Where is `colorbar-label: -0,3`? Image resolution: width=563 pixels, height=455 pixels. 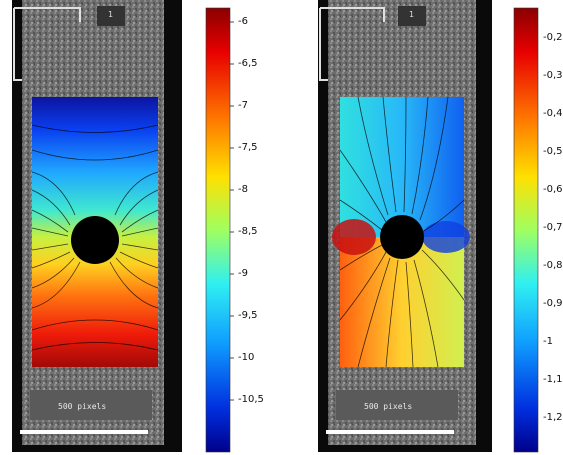 colorbar-label: -0,3 is located at coordinates (553, 75).